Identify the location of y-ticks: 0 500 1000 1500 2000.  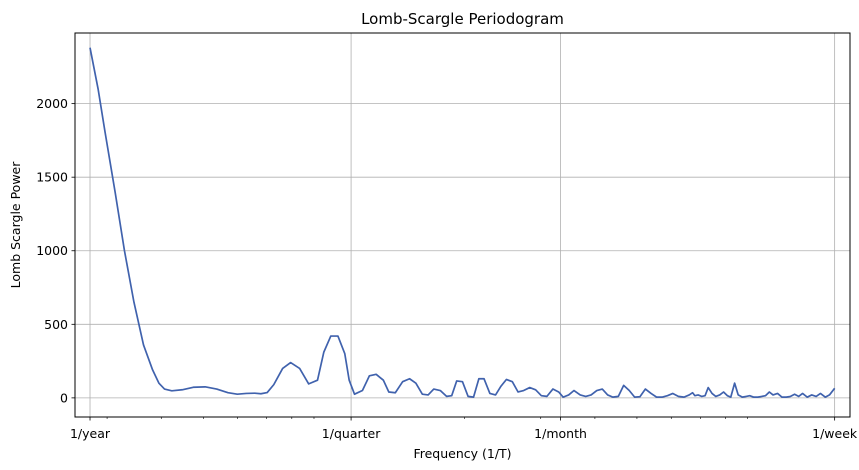
(55, 250).